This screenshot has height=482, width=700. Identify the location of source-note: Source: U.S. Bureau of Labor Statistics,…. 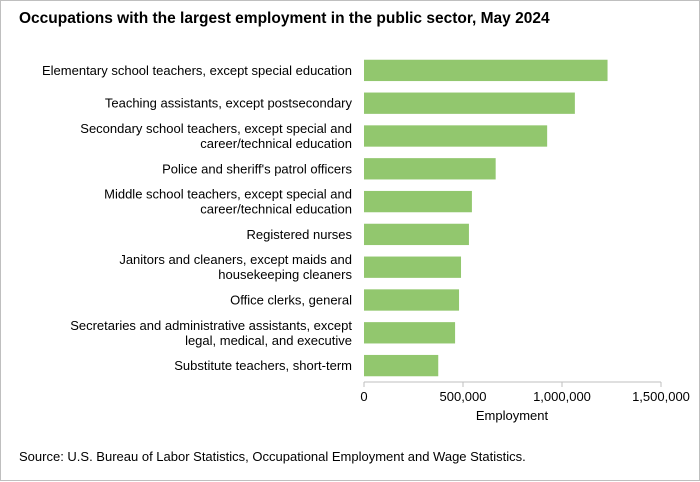
(272, 456).